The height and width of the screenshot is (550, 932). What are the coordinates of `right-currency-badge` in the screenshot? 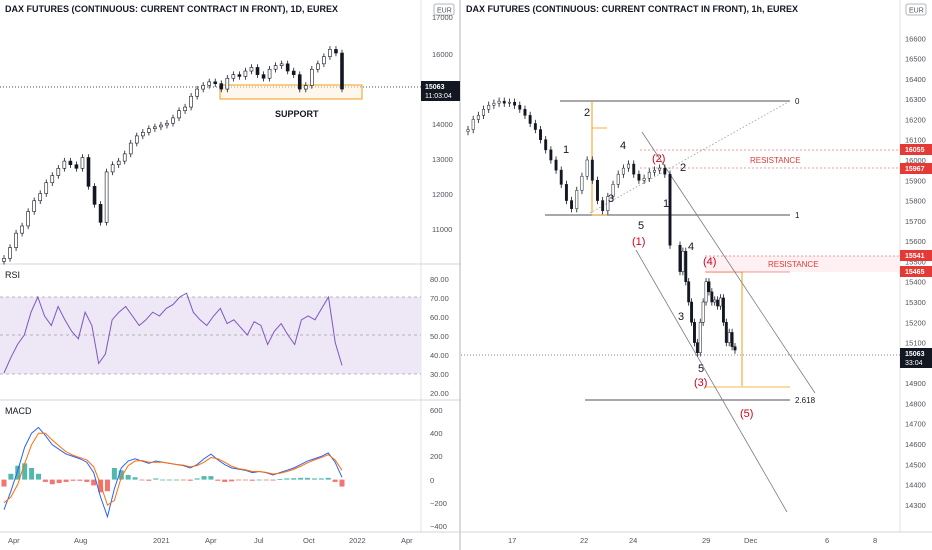 It's located at (916, 9).